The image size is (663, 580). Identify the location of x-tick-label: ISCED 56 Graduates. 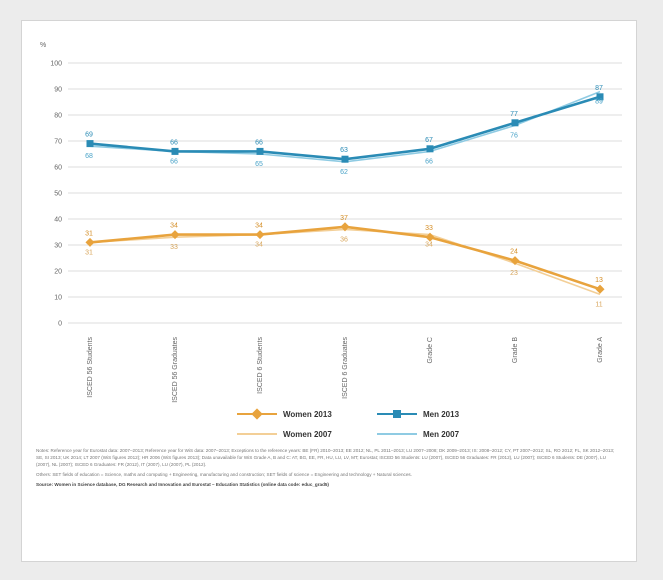
(175, 370).